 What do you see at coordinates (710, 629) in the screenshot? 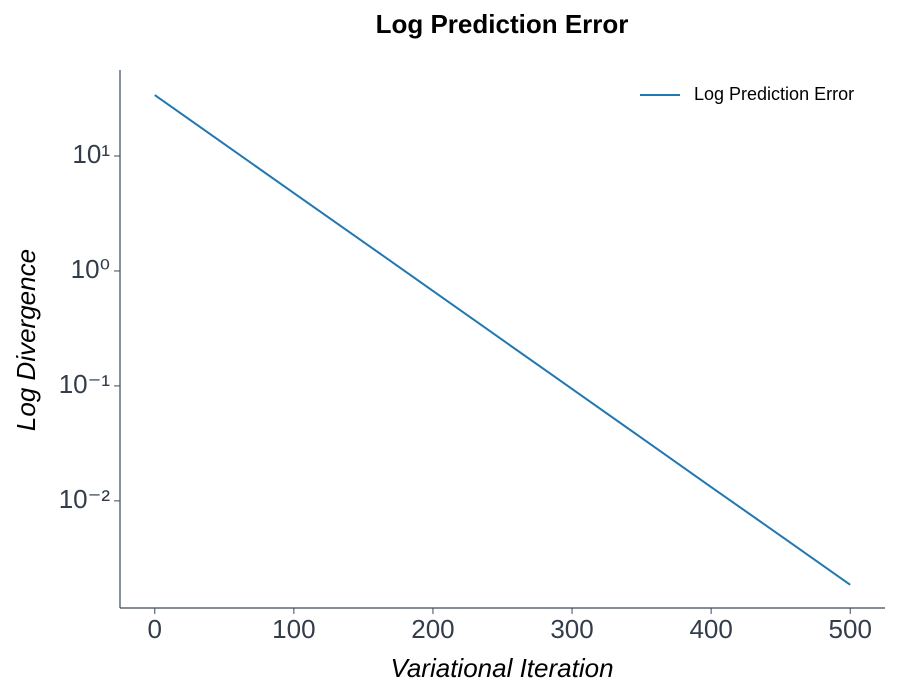
I see `x-tick-label: 400` at bounding box center [710, 629].